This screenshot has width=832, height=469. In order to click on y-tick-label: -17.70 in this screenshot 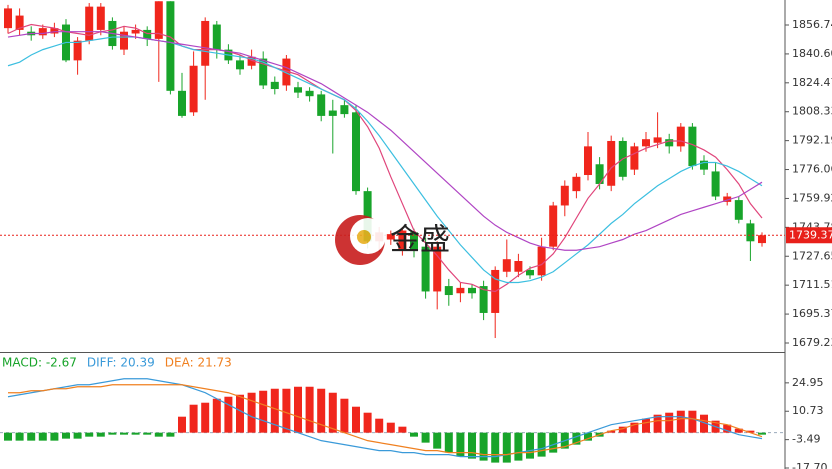, I will do `click(809, 465)`.